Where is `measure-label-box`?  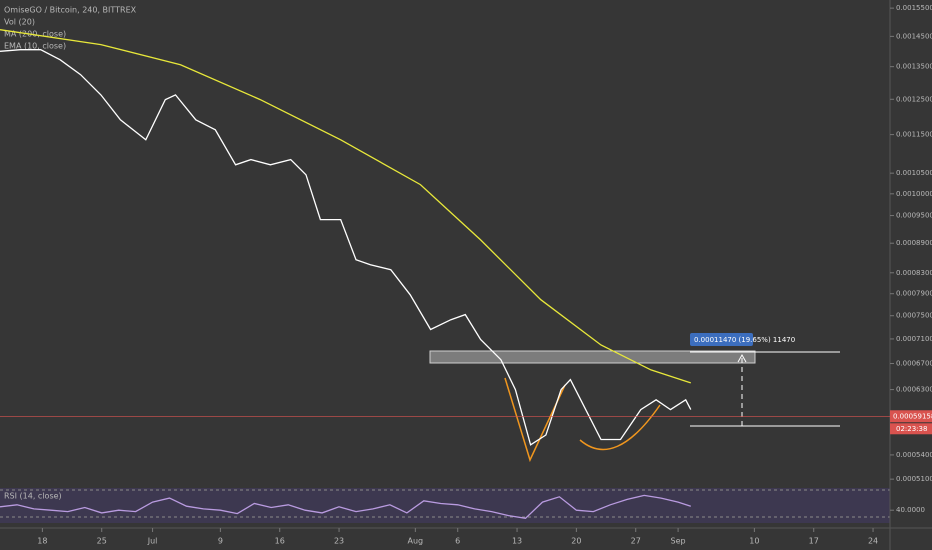
measure-label-box is located at coordinates (721, 339).